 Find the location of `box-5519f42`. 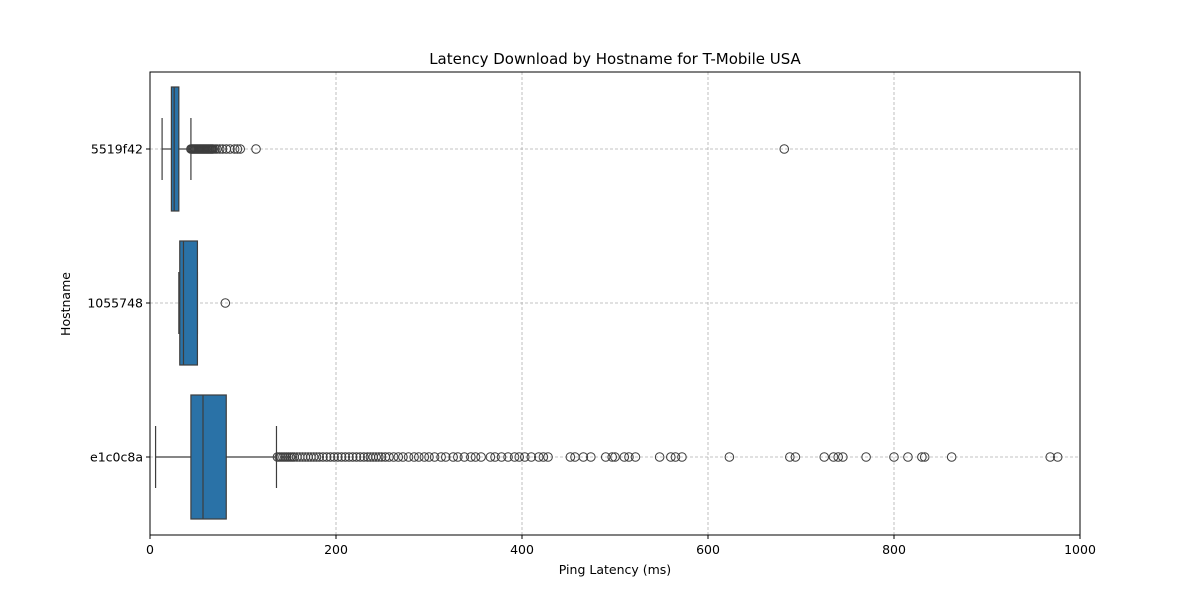

box-5519f42 is located at coordinates (475, 149).